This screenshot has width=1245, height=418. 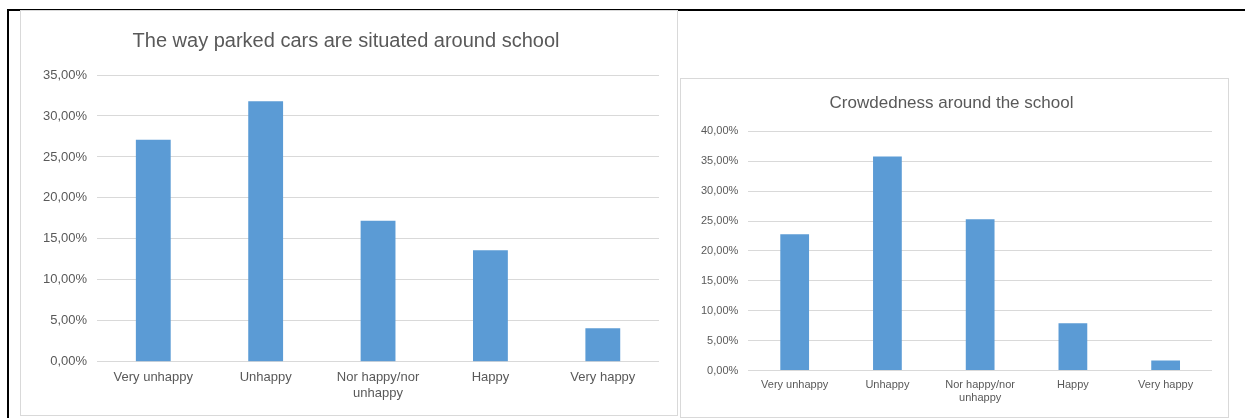 What do you see at coordinates (720, 130) in the screenshot?
I see `y-tick-label: 40,00%` at bounding box center [720, 130].